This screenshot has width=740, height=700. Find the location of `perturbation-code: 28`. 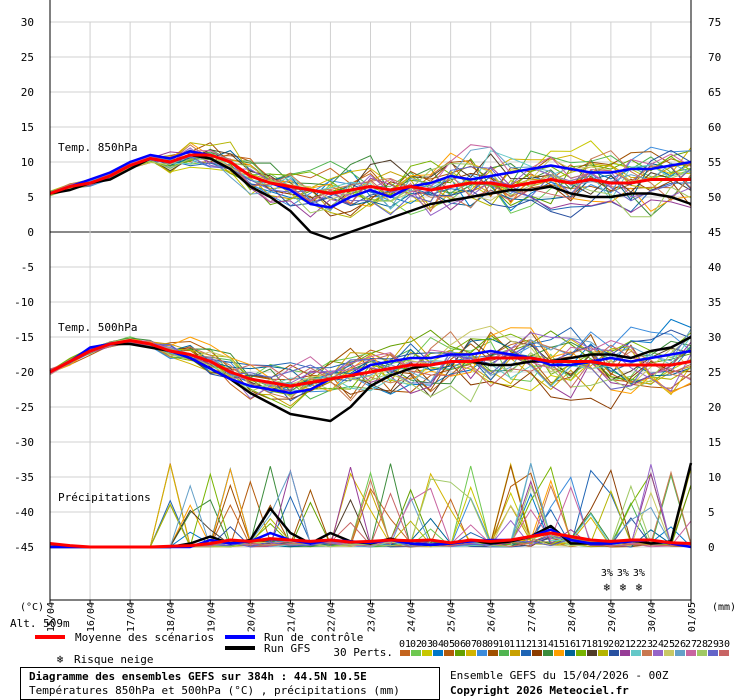

perturbation-code: 28 is located at coordinates (702, 644).